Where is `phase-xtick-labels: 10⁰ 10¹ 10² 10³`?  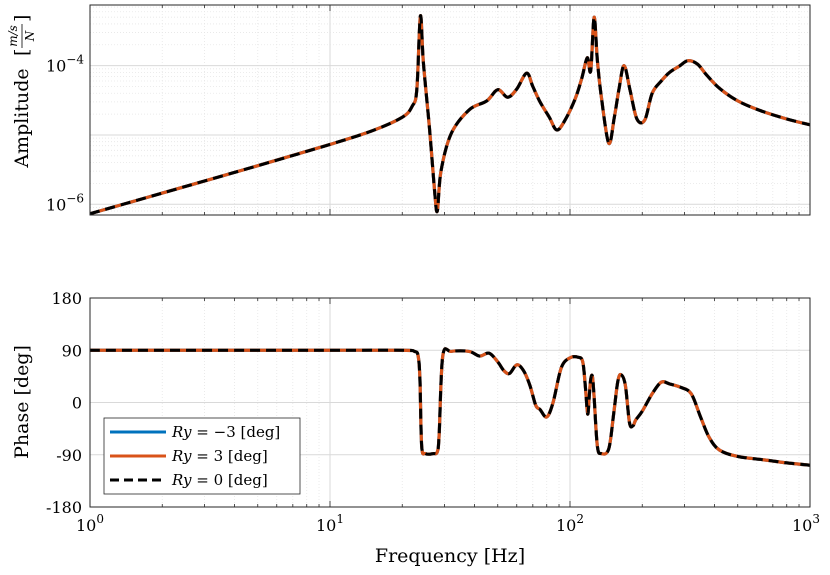 phase-xtick-labels: 10⁰ 10¹ 10² 10³ is located at coordinates (448, 523).